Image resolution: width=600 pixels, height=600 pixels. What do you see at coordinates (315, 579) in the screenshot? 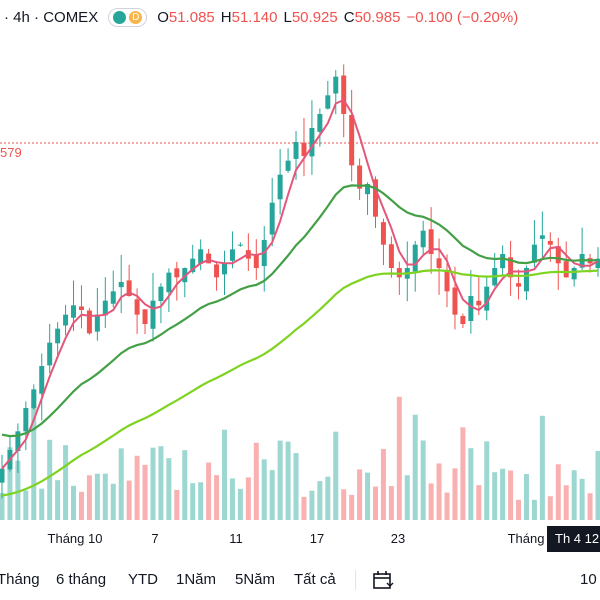
I see `range-all-button: Tất cả` at bounding box center [315, 579].